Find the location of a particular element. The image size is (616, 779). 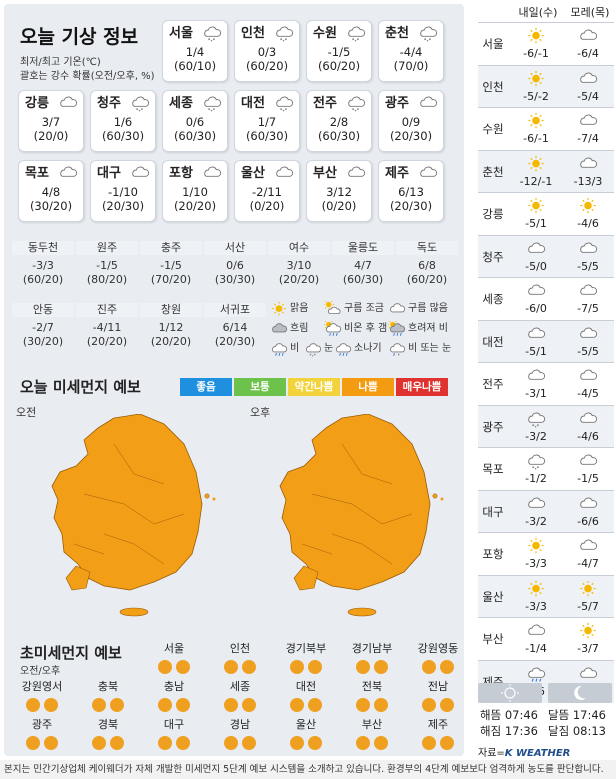

forecast-city: 포항 is located at coordinates (493, 554).